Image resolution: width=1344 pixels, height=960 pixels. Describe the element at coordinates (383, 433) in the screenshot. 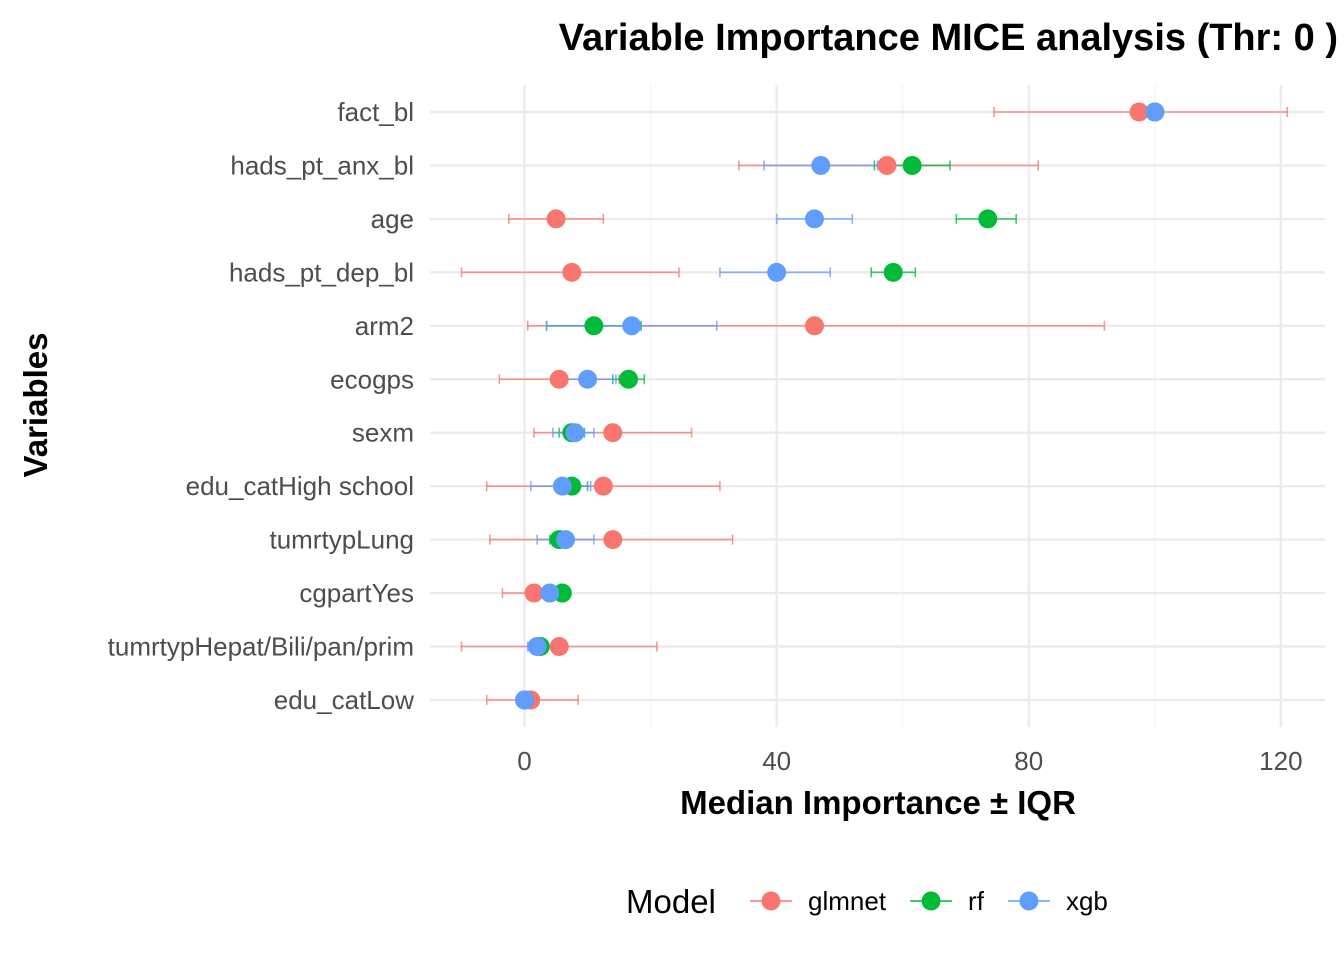

I see `y-tick-label: sexm` at that location.